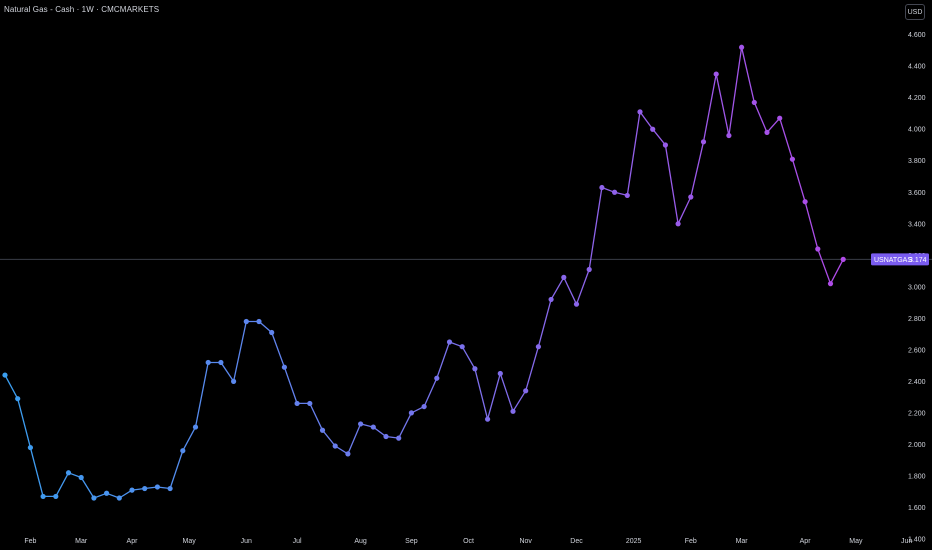 The width and height of the screenshot is (932, 550). Describe the element at coordinates (917, 445) in the screenshot. I see `y-tick-label: 2.000` at that location.